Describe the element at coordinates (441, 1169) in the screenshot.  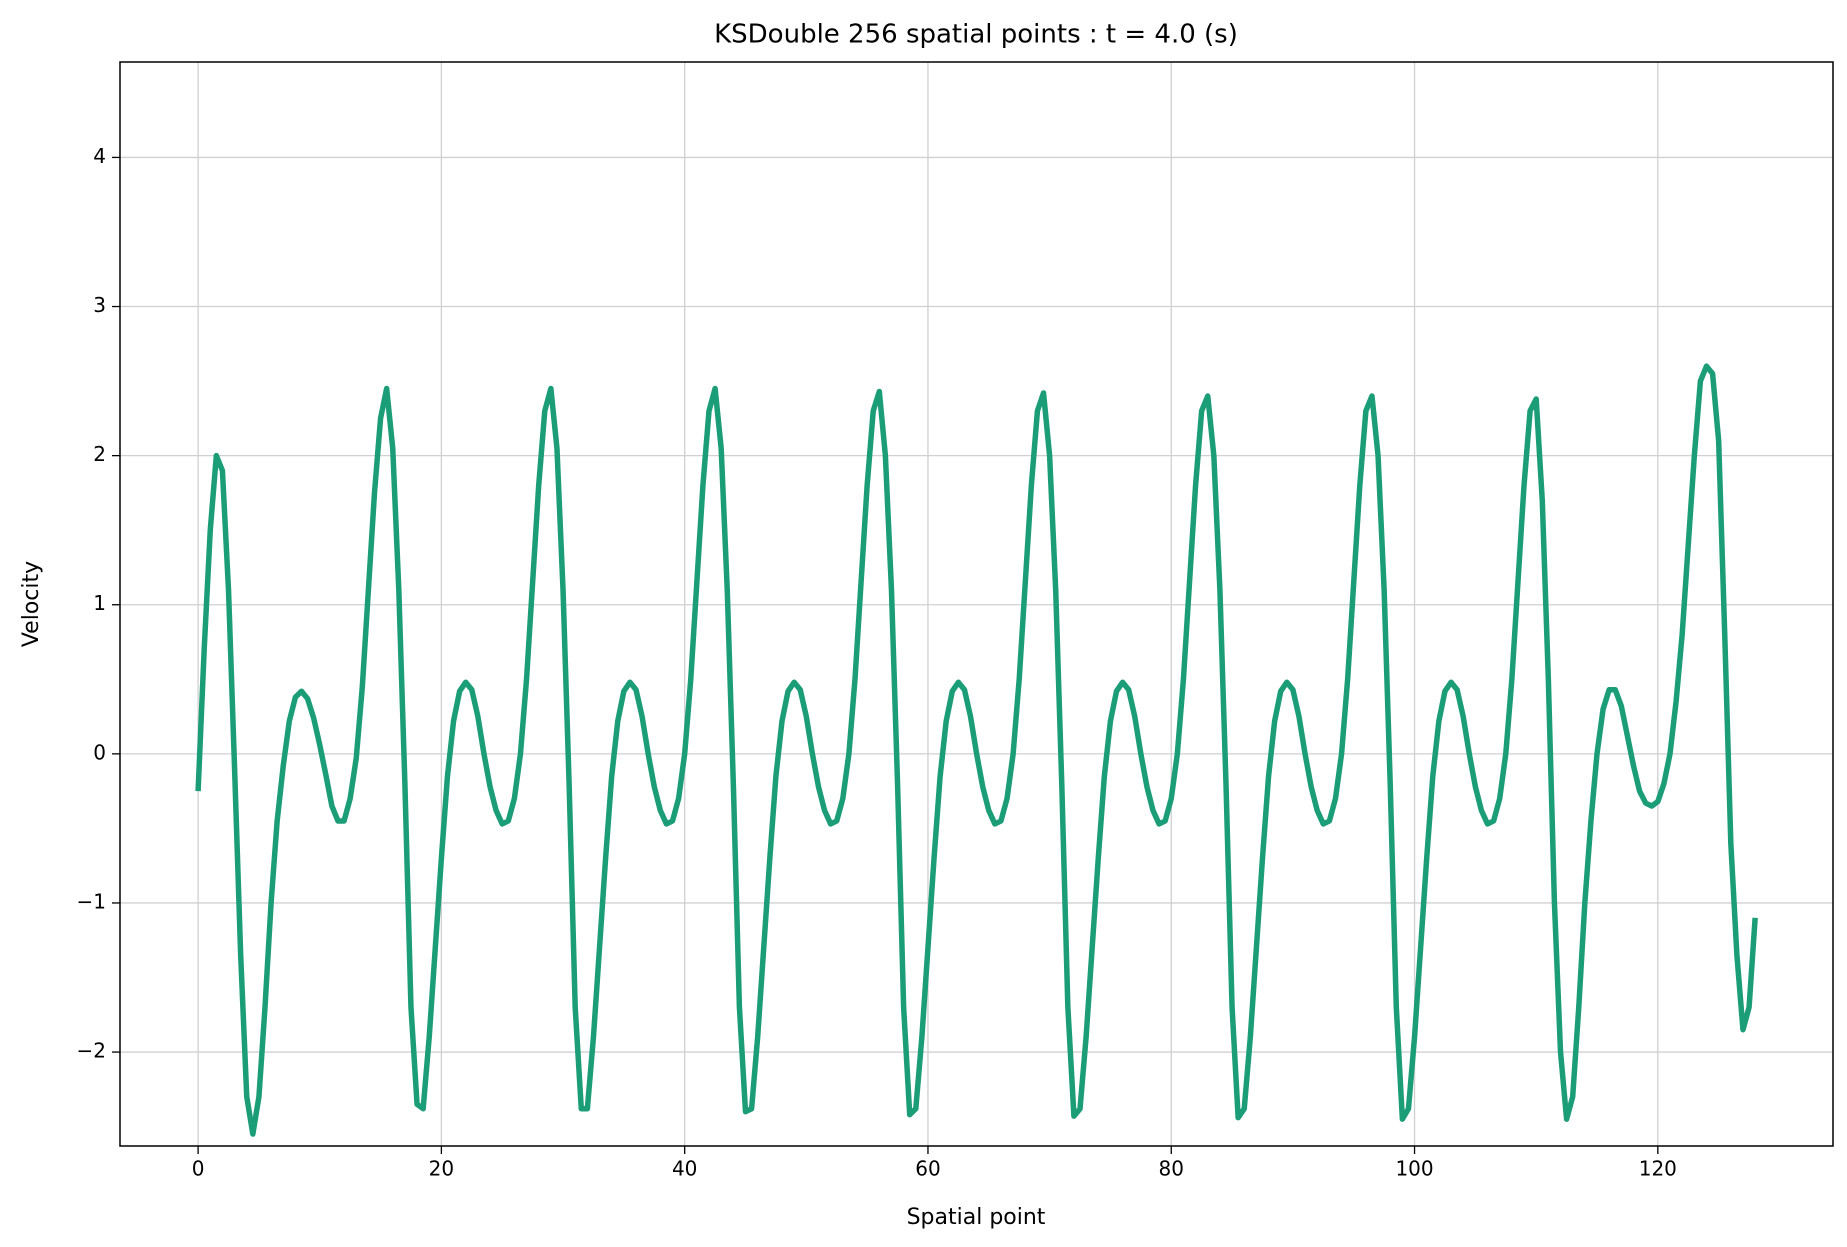
I see `x-tick-label: 20` at that location.